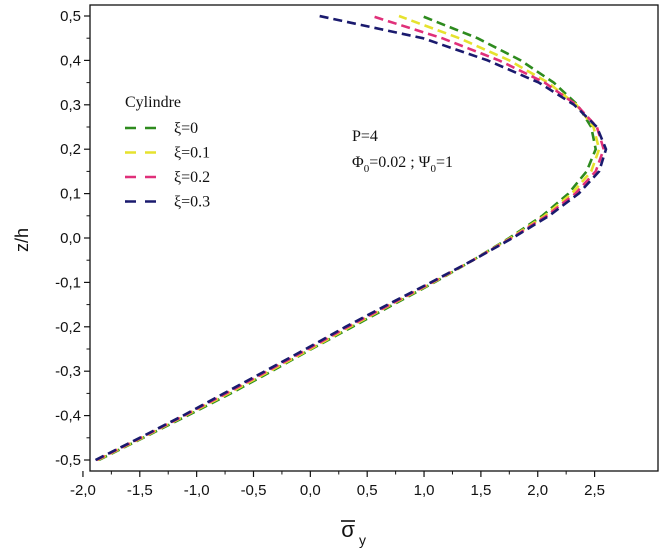 Image resolution: width=670 pixels, height=551 pixels. I want to click on x-tick-label: 2,5, so click(594, 490).